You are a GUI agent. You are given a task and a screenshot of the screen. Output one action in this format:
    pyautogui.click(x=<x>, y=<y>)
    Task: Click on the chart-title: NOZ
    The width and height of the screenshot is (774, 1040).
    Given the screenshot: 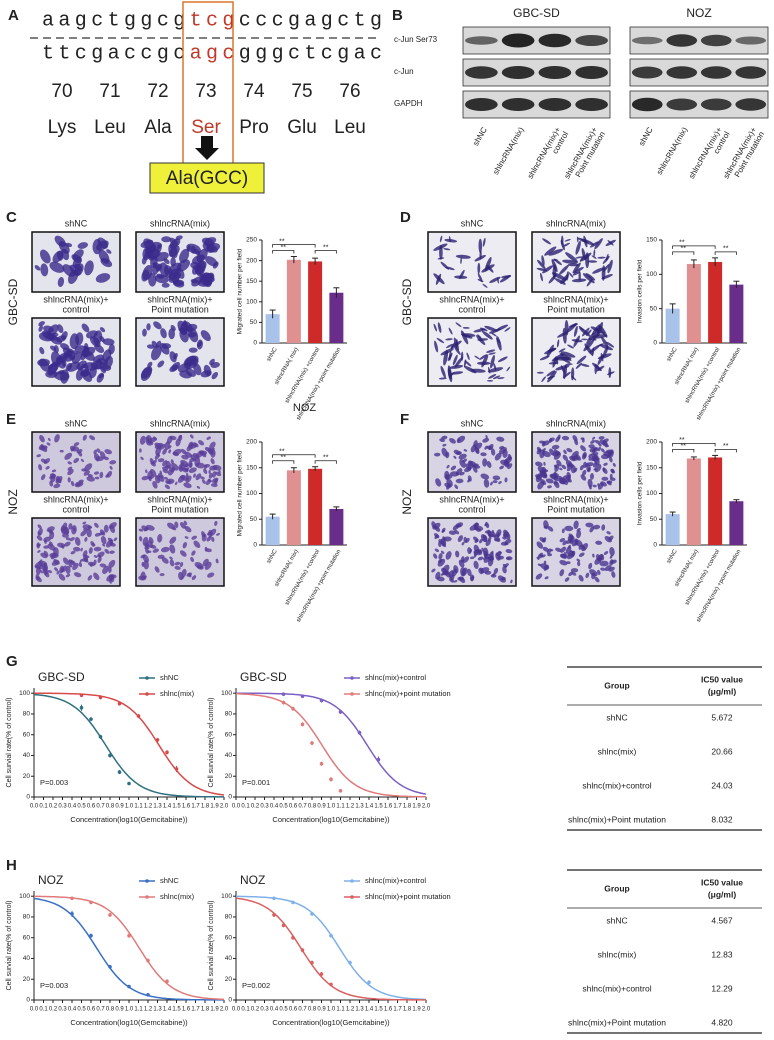 What is the action you would take?
    pyautogui.click(x=252, y=880)
    